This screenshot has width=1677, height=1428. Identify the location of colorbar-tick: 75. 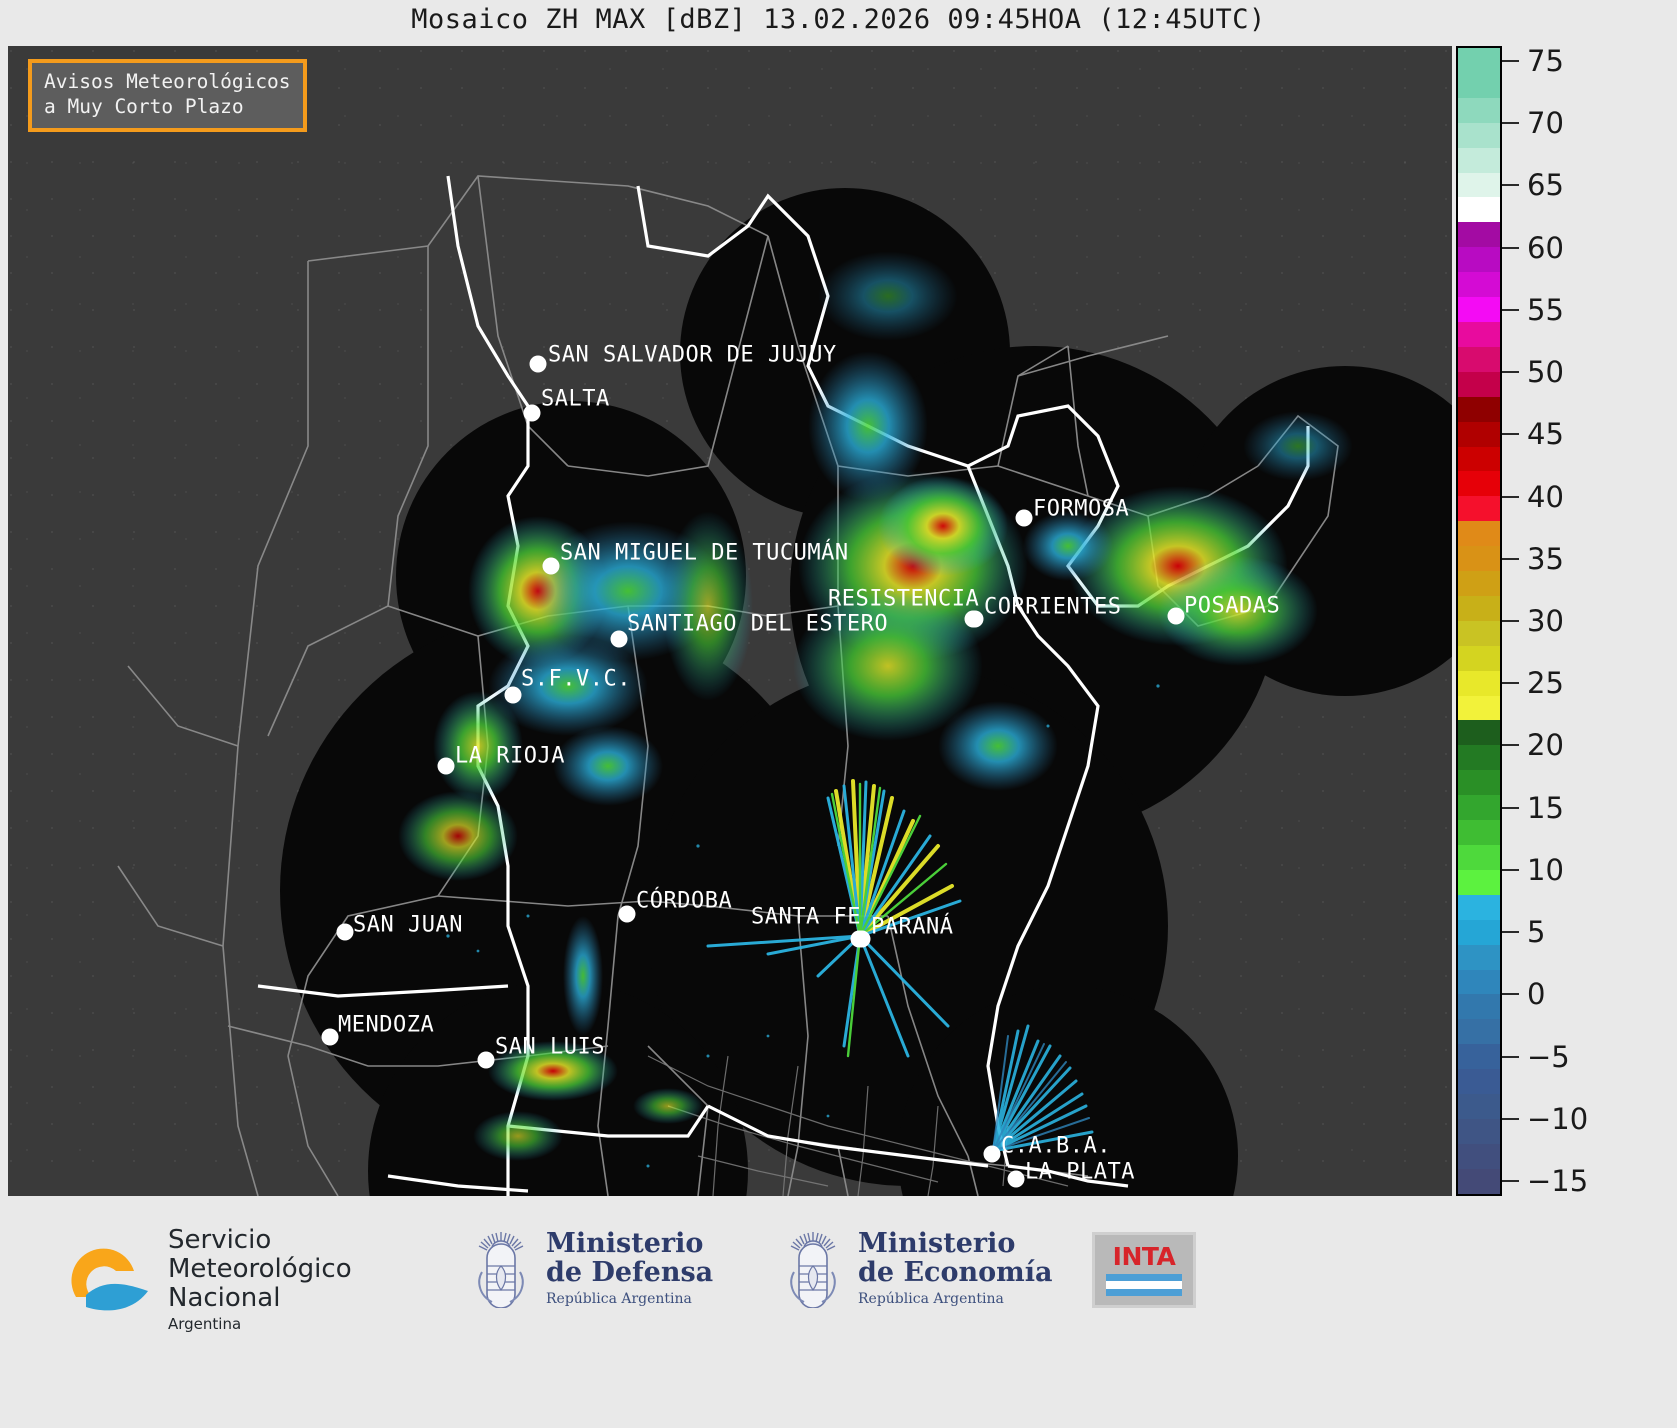
(1533, 61).